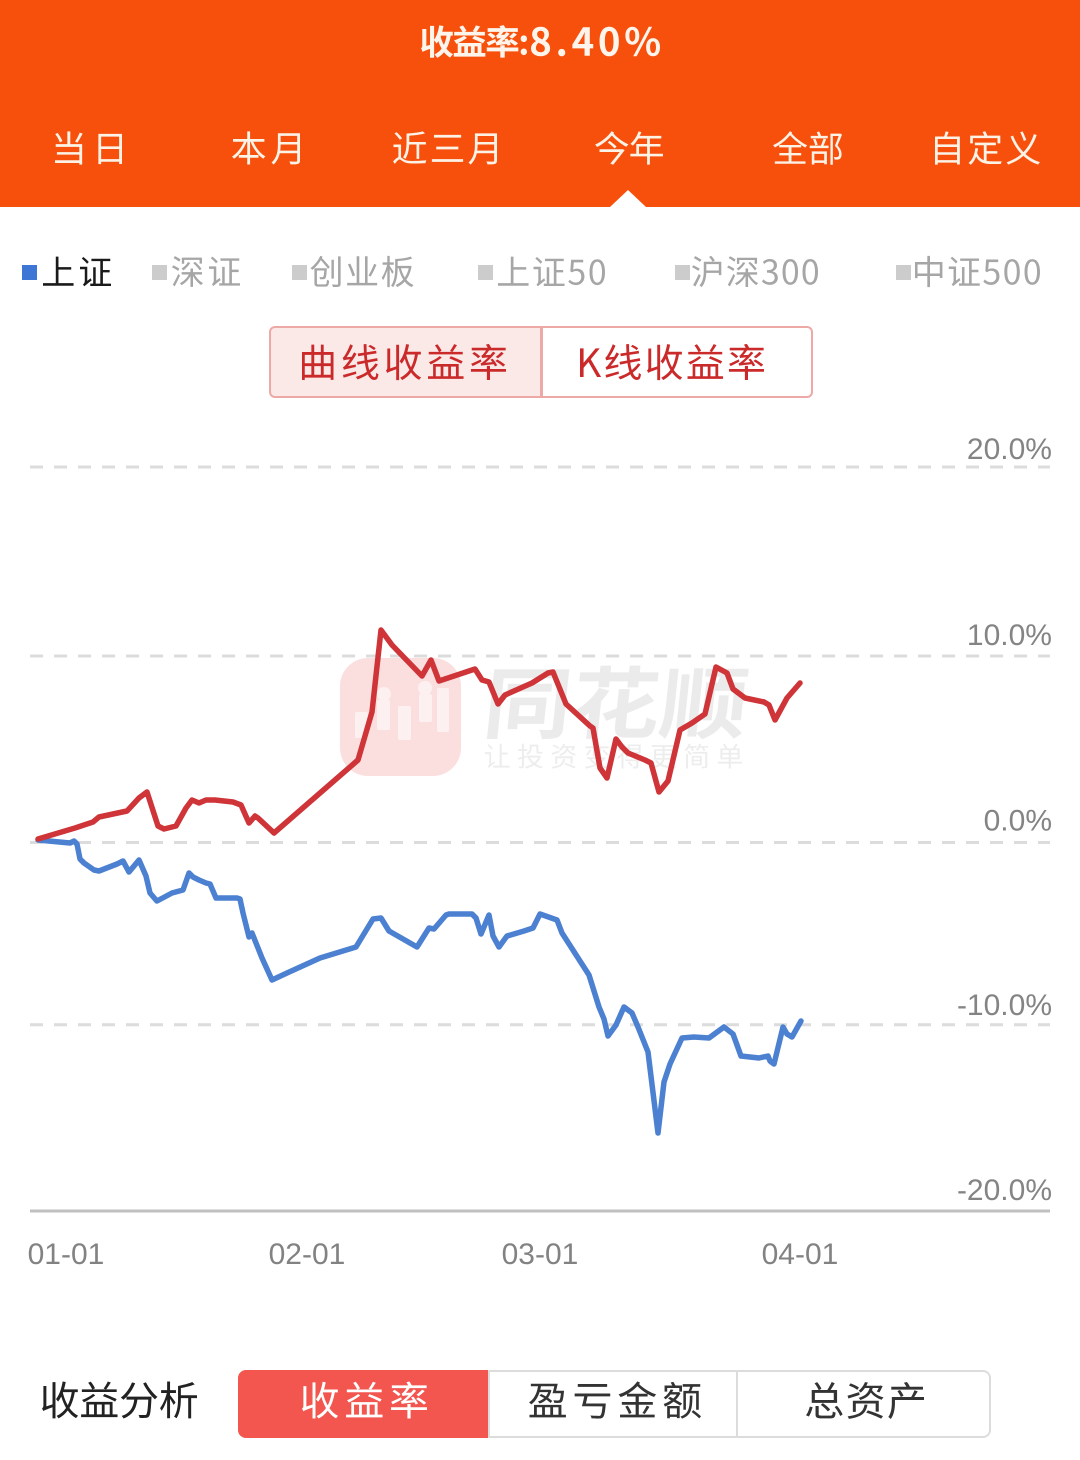 This screenshot has height=1460, width=1080. What do you see at coordinates (1004, 1190) in the screenshot?
I see `svg-text: -20.0%` at bounding box center [1004, 1190].